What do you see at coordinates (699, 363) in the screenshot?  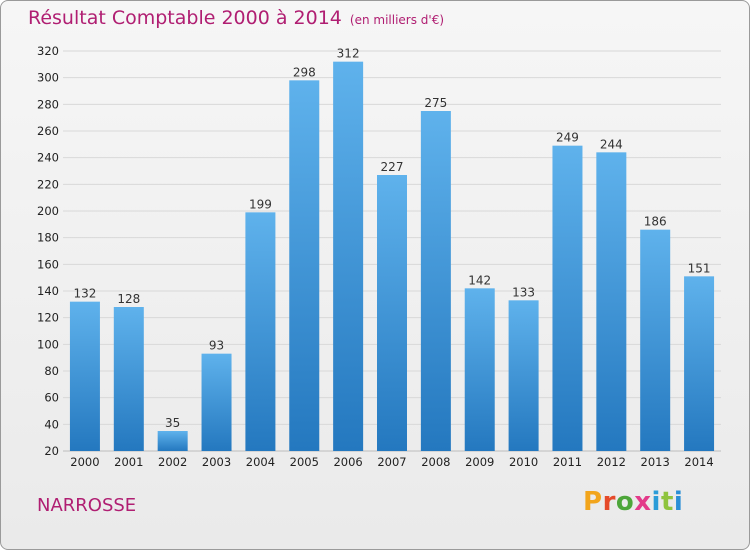 I see `bar-2014` at bounding box center [699, 363].